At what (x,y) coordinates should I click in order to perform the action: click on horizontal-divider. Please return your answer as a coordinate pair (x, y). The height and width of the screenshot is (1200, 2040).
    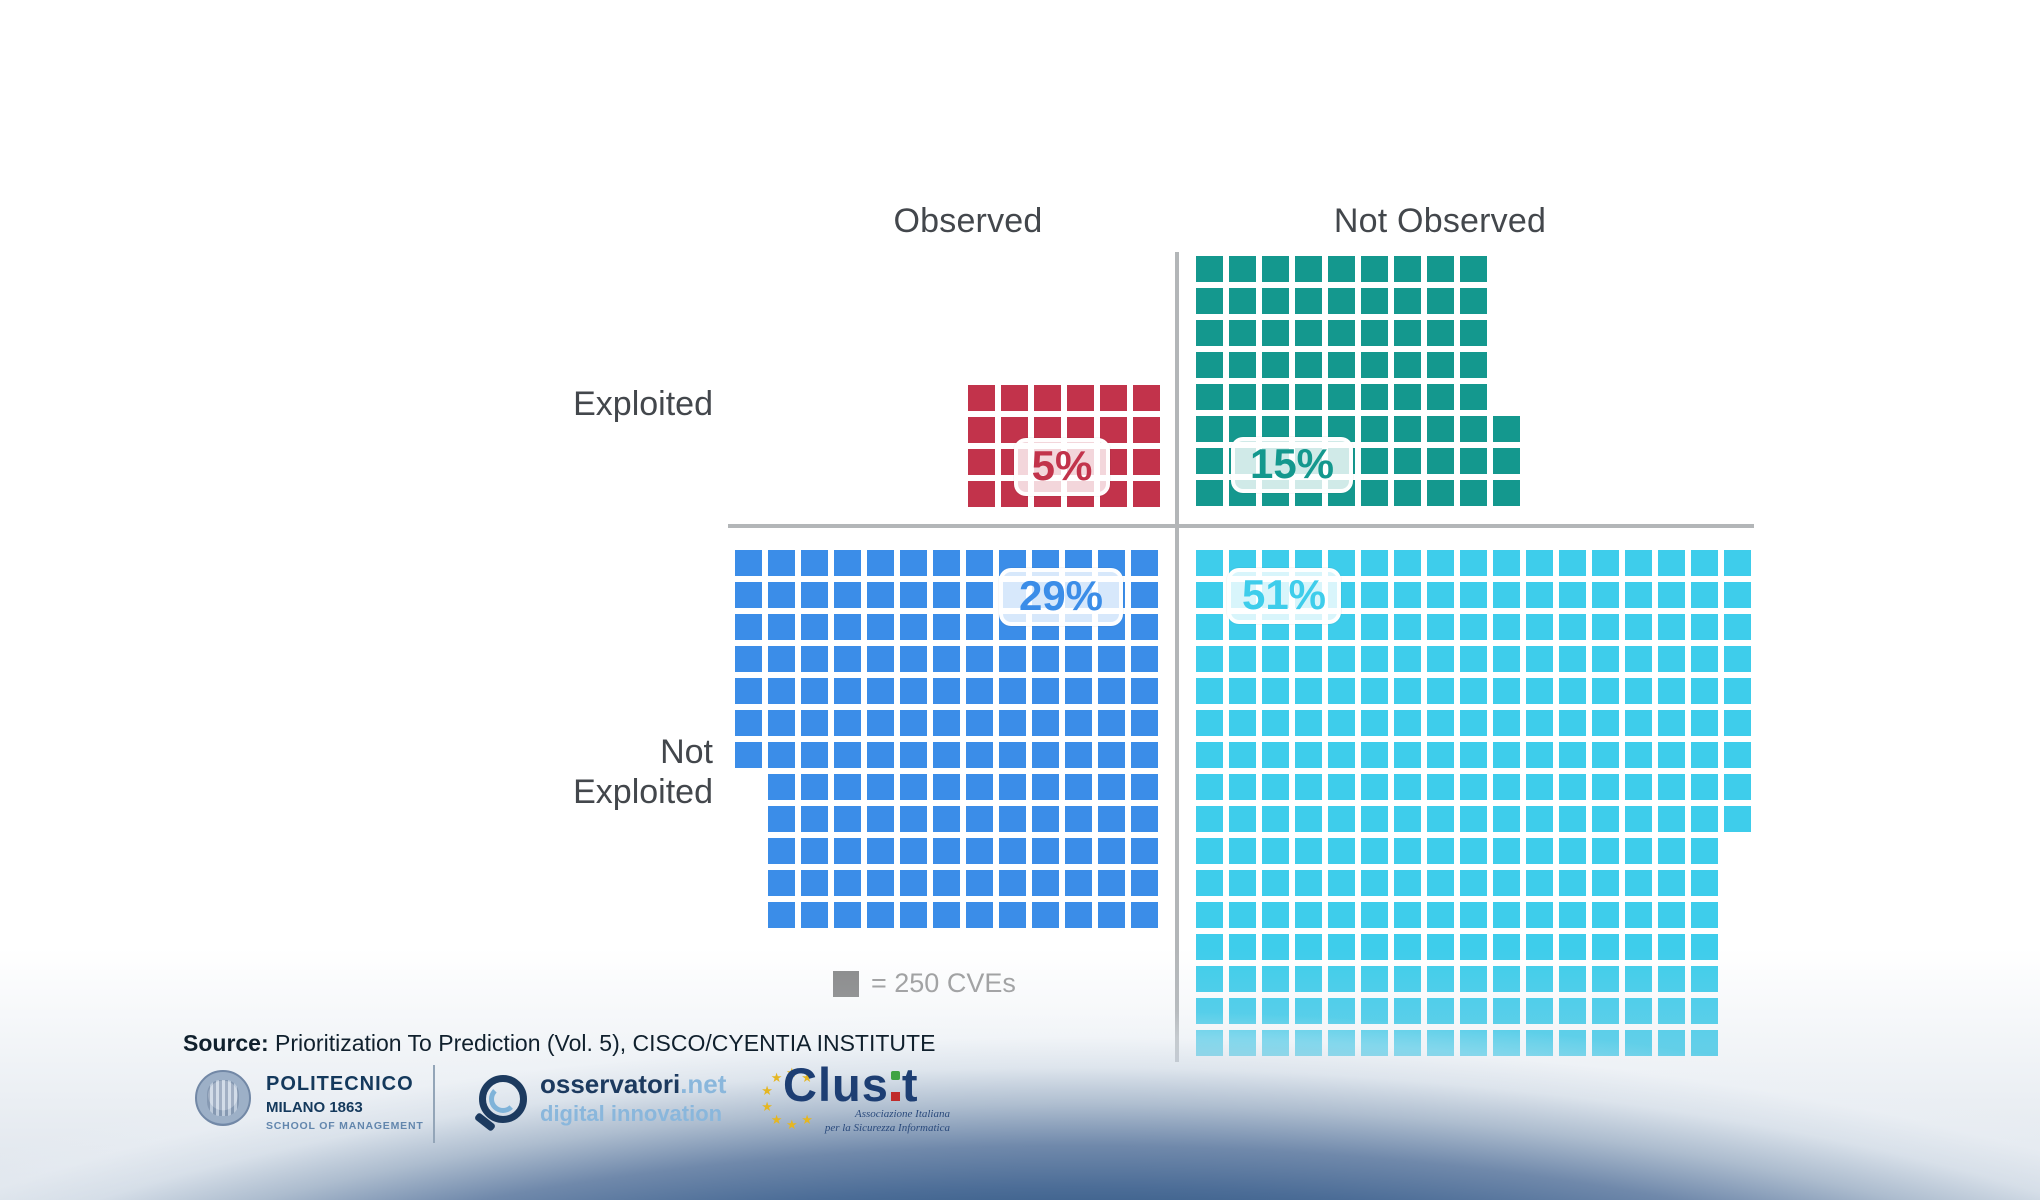
    Looking at the image, I should click on (1241, 526).